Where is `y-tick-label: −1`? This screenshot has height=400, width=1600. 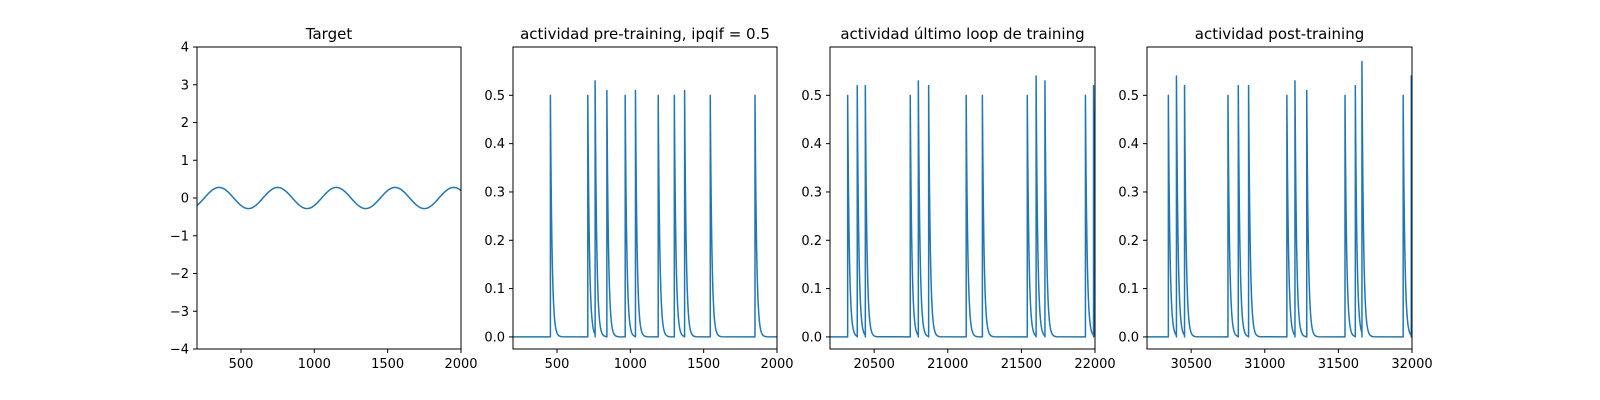 y-tick-label: −1 is located at coordinates (179, 236).